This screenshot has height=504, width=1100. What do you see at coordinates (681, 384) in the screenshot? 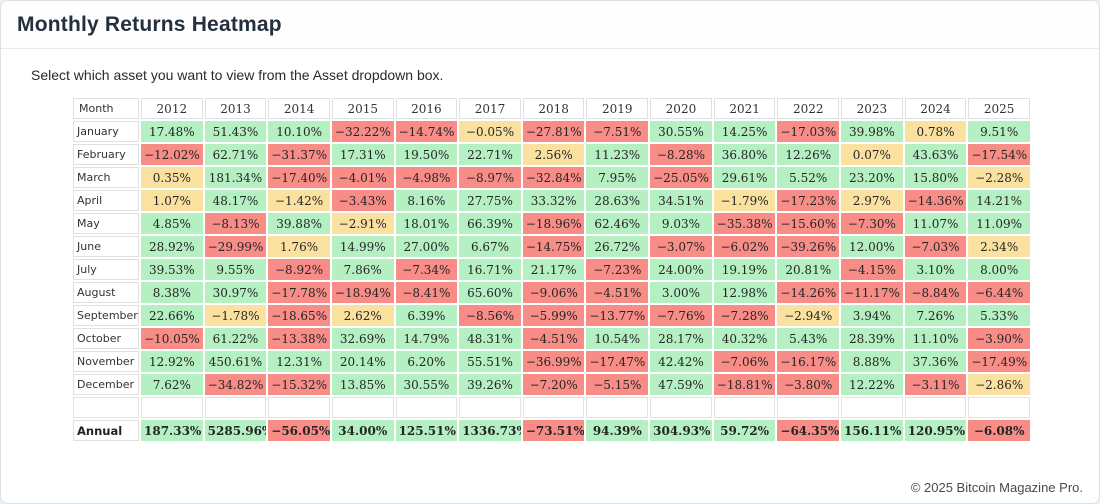
I see `cell-december-2020: 47.59%` at bounding box center [681, 384].